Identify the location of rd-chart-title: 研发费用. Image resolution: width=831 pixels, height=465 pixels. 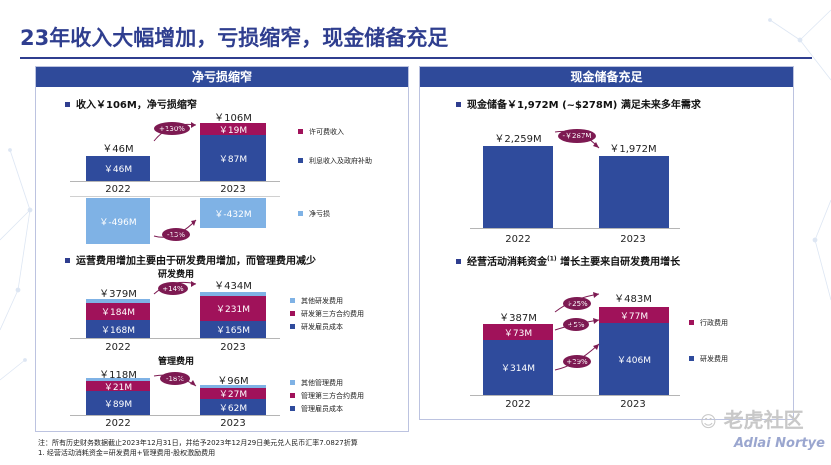
(176, 275).